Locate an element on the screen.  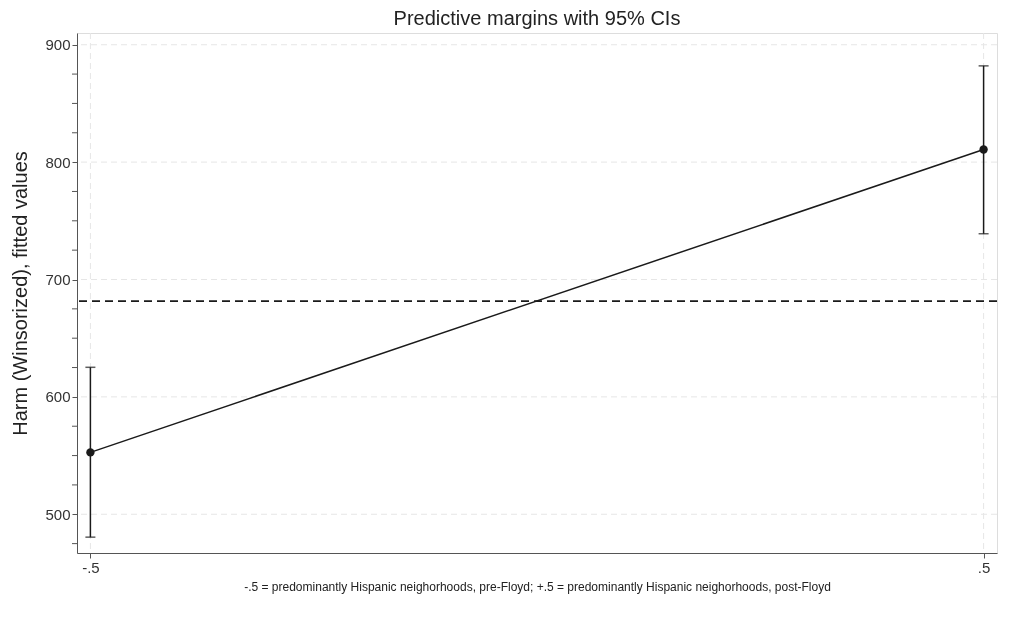
x-tick-label: .5 is located at coordinates (984, 567).